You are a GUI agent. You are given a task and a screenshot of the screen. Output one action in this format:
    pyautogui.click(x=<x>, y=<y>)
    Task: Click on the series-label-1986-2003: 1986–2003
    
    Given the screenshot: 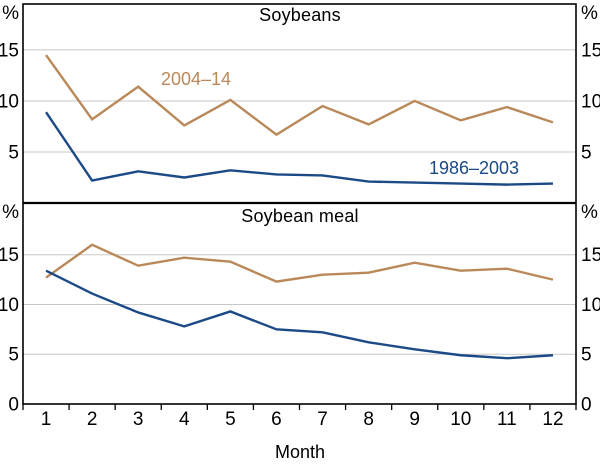 What is the action you would take?
    pyautogui.click(x=474, y=168)
    